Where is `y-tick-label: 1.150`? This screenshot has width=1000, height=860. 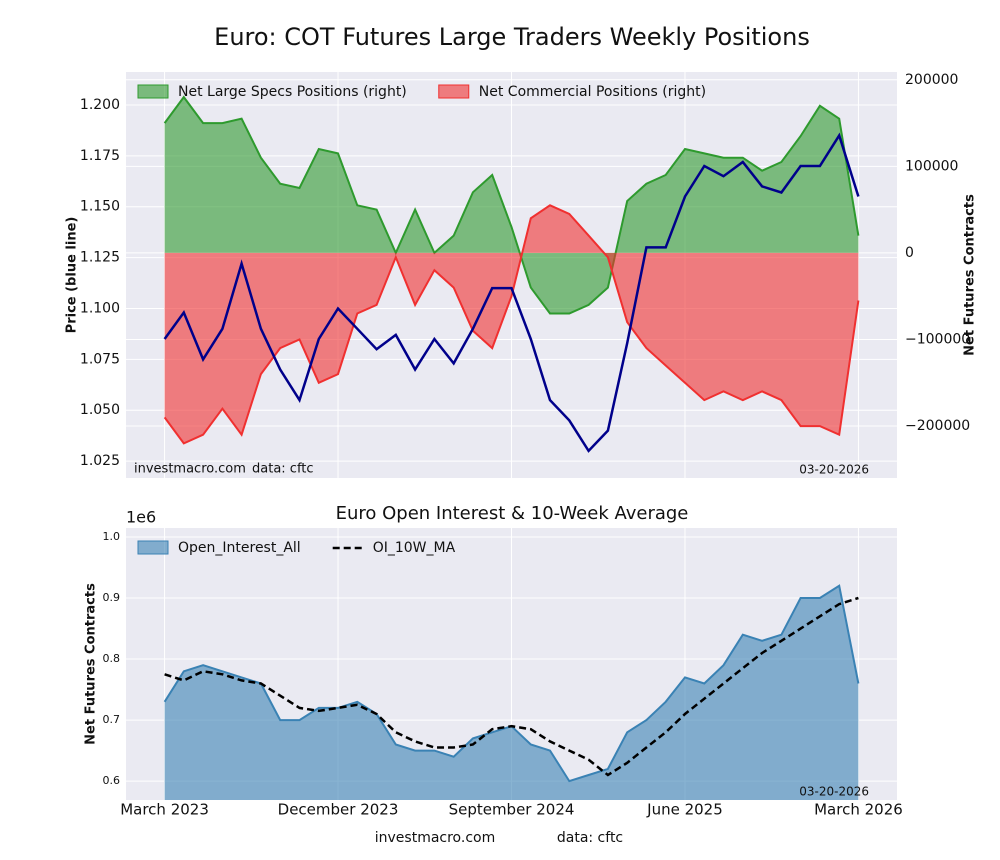
y-tick-label: 1.150 is located at coordinates (100, 207).